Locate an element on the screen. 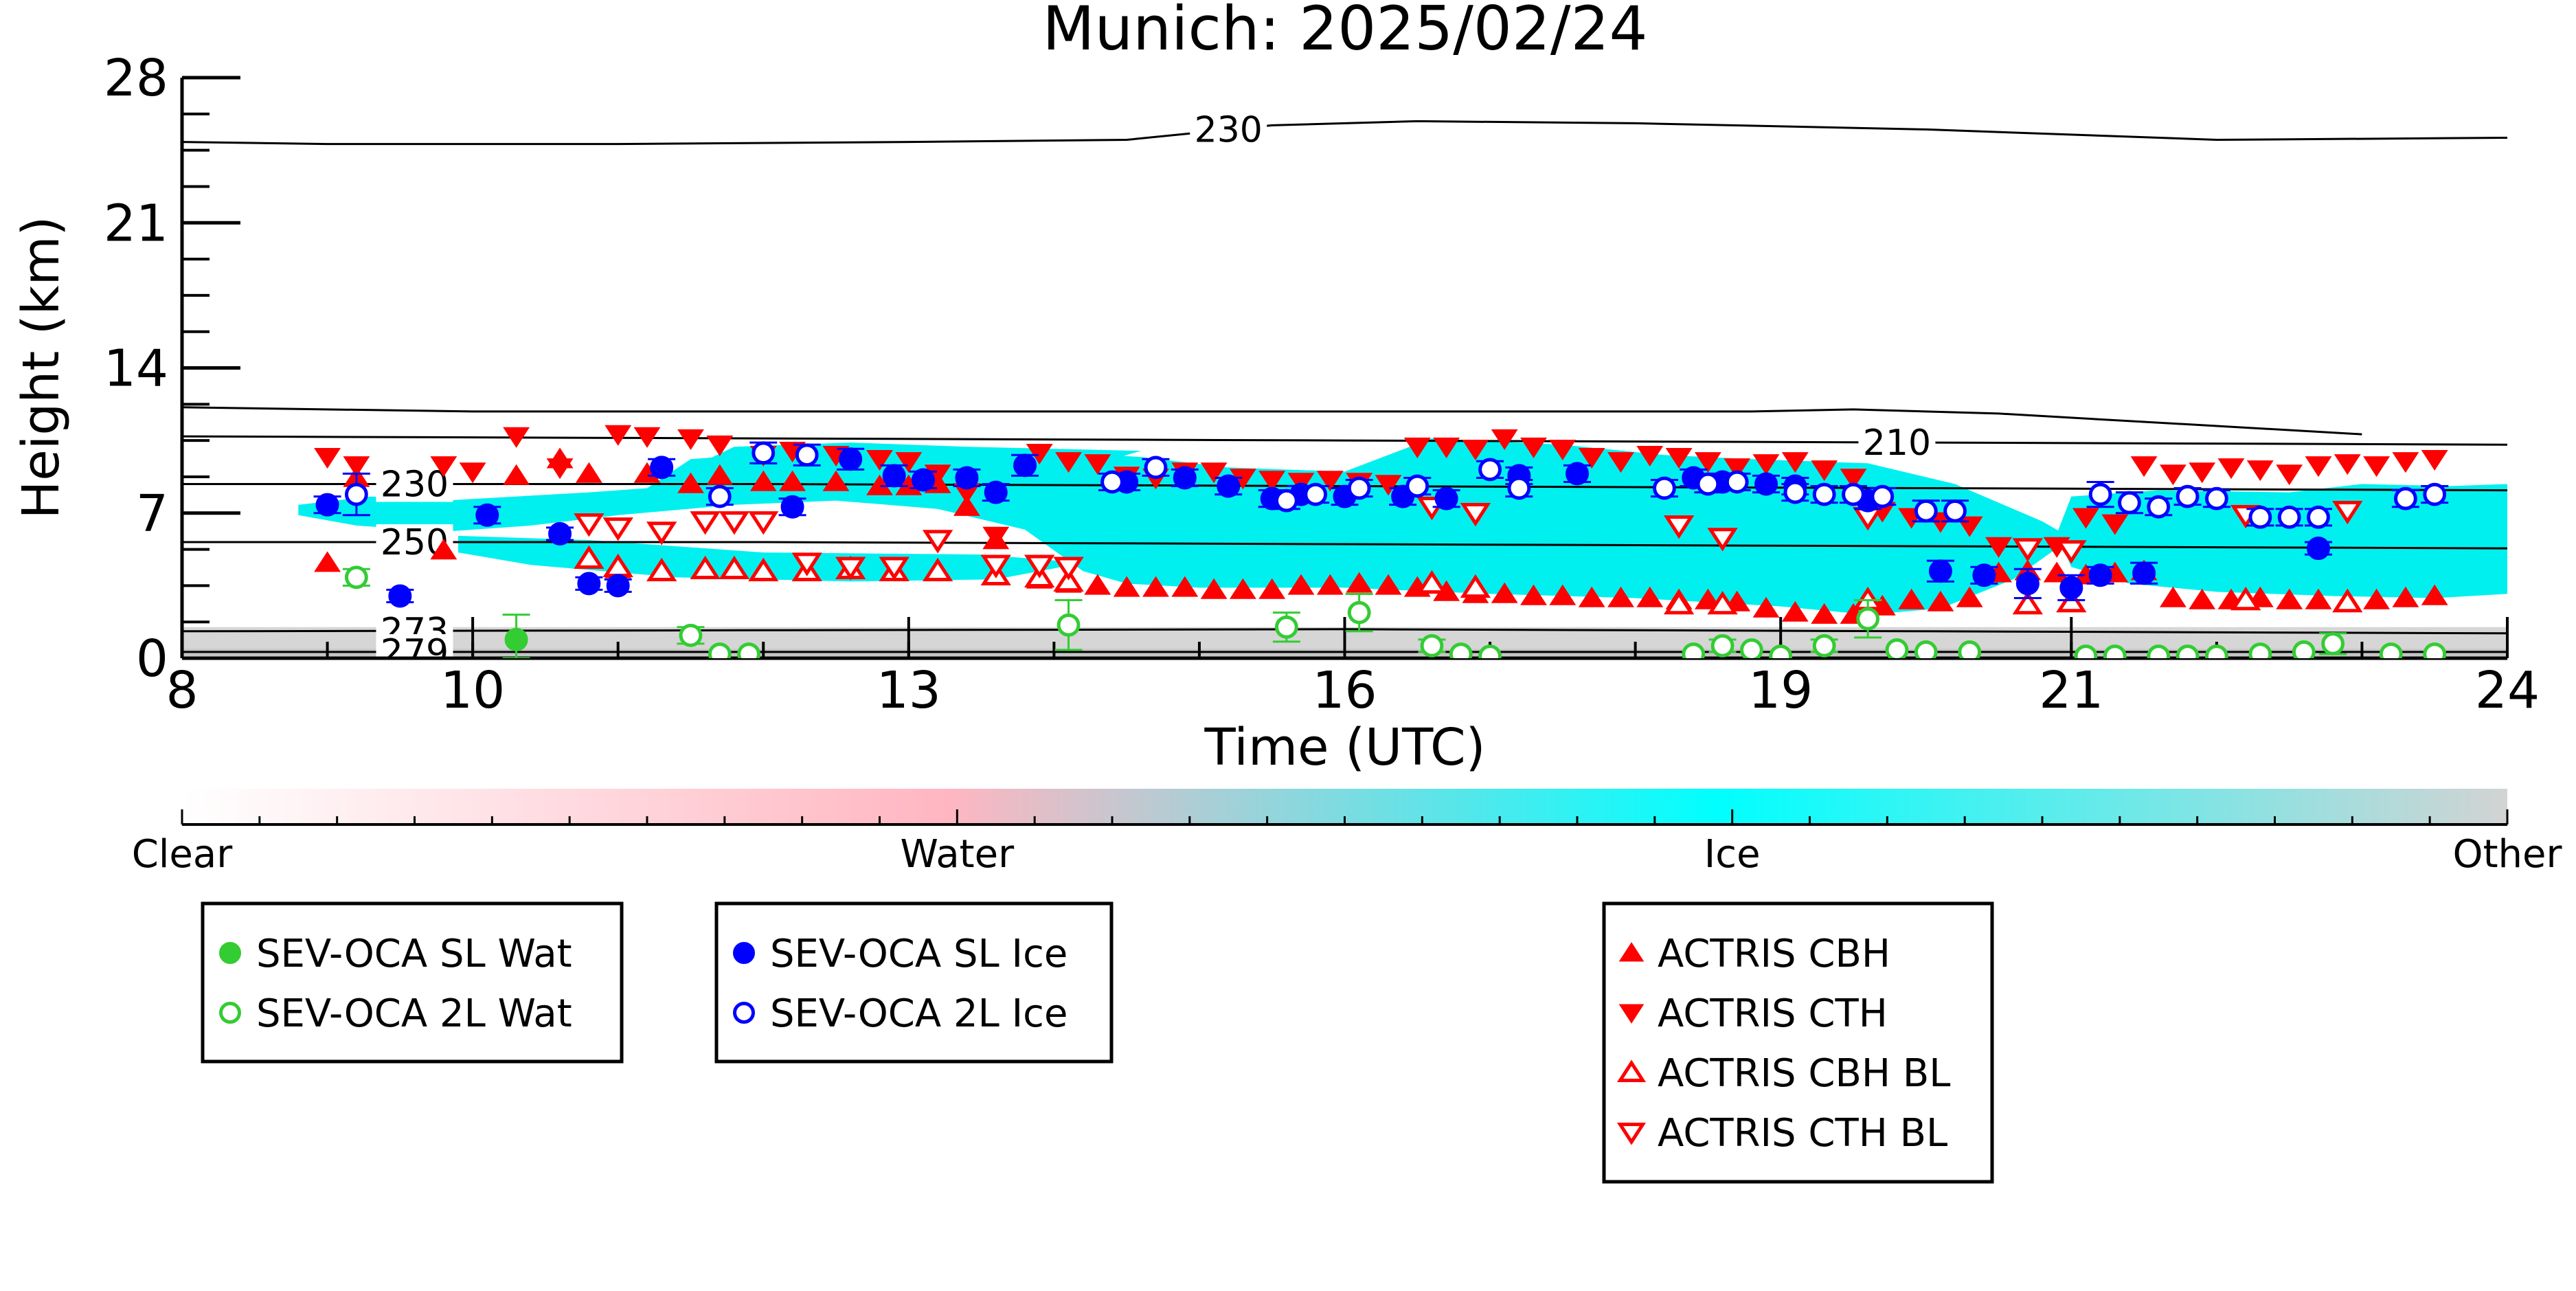 The width and height of the screenshot is (2576, 1291). colorbar-label: Other is located at coordinates (2507, 854).